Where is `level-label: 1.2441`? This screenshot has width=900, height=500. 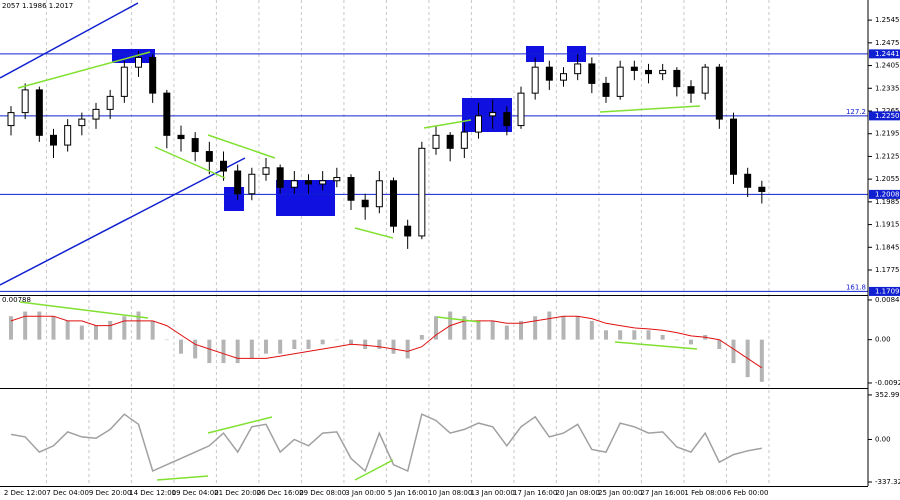 level-label: 1.2441 is located at coordinates (887, 54).